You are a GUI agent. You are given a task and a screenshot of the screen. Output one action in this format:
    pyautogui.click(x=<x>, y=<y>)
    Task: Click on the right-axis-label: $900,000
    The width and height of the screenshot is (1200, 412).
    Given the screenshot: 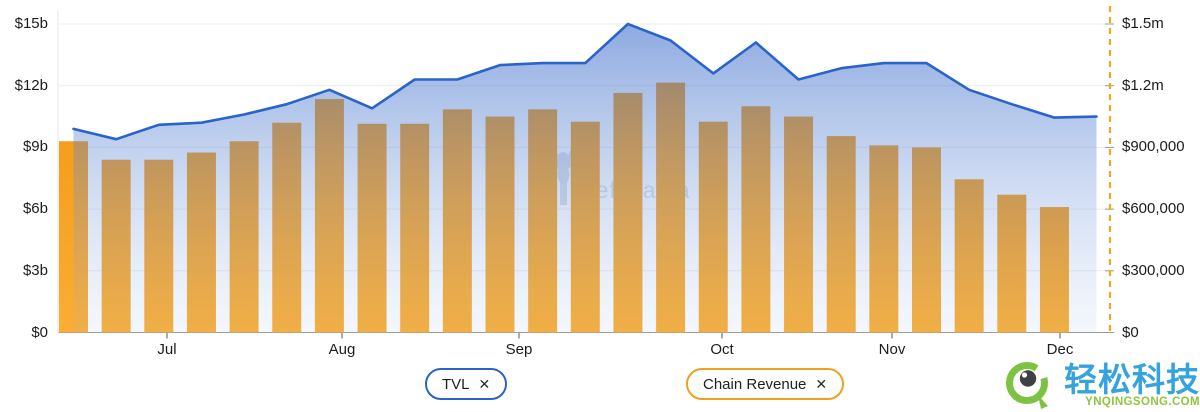 What is the action you would take?
    pyautogui.click(x=1153, y=147)
    